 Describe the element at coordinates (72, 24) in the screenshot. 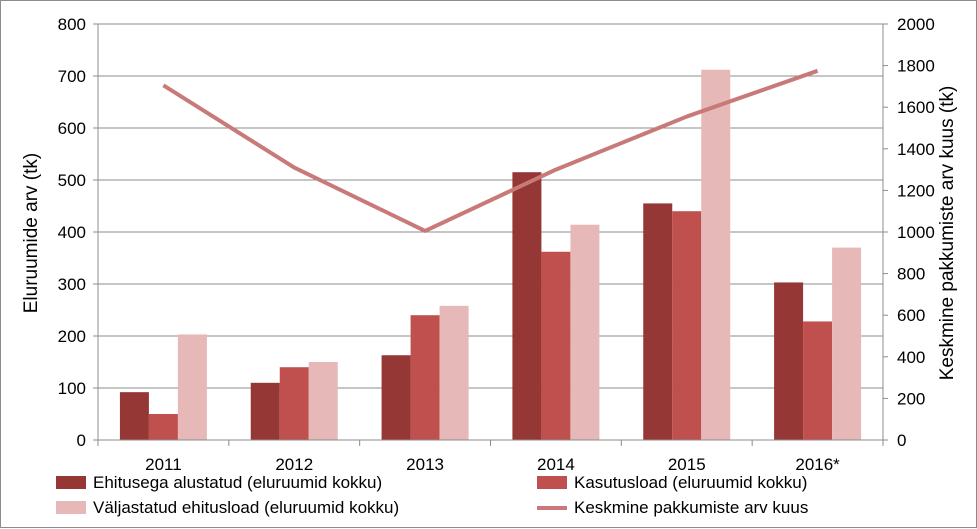

I see `left-tick-label: 800` at that location.